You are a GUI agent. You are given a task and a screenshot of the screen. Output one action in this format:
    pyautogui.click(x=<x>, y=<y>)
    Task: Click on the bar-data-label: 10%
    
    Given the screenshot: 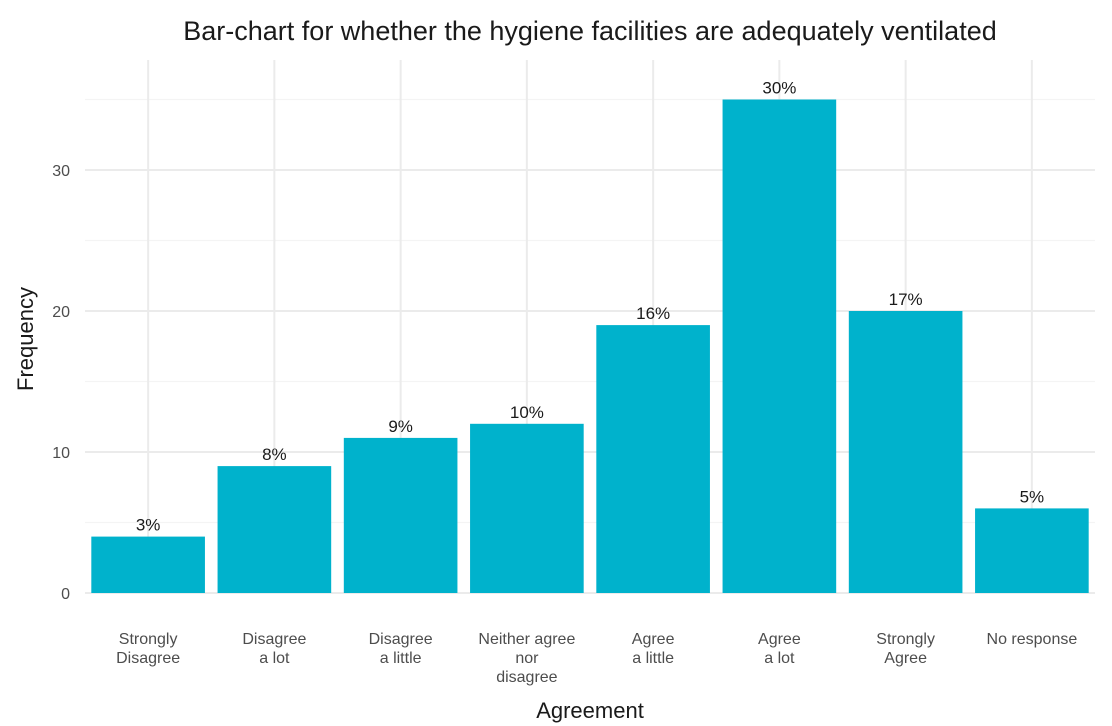 What is the action you would take?
    pyautogui.click(x=527, y=412)
    